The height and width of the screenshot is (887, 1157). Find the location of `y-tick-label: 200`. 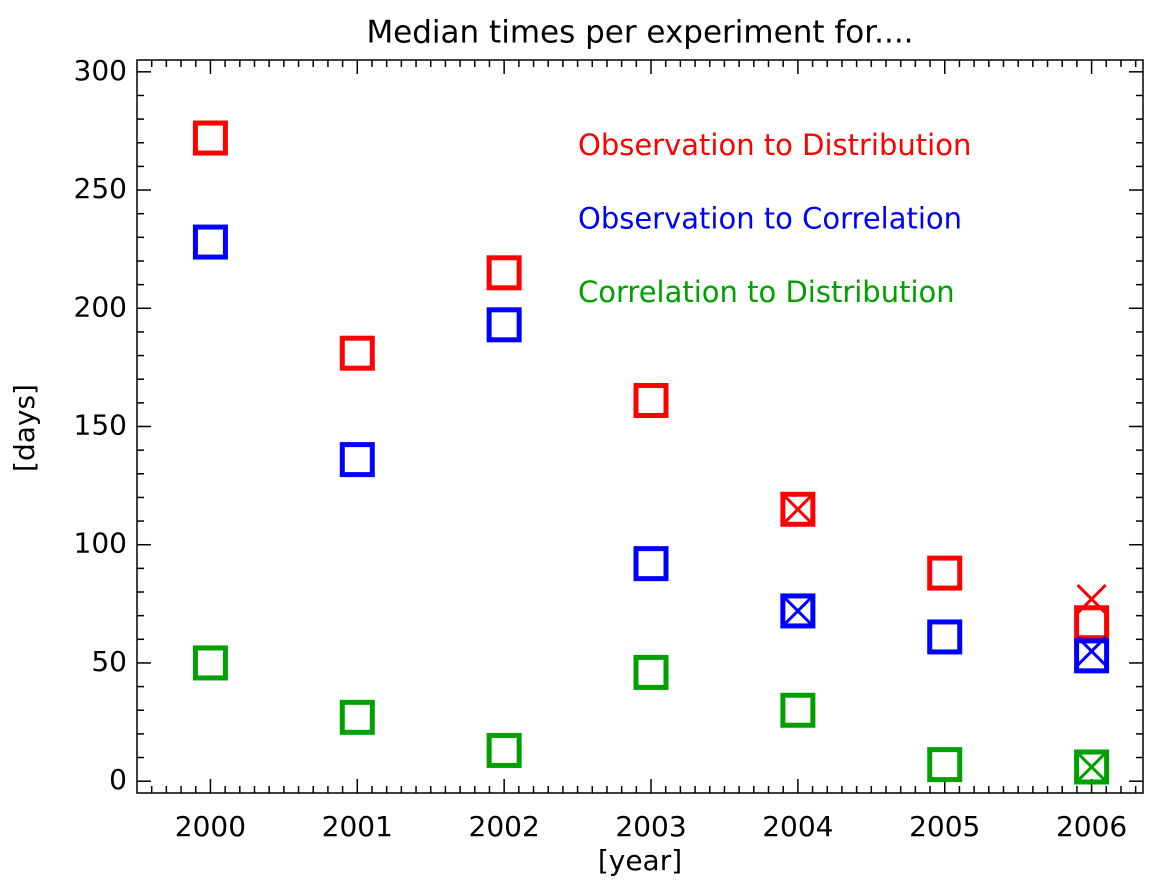

y-tick-label: 200 is located at coordinates (100, 306).